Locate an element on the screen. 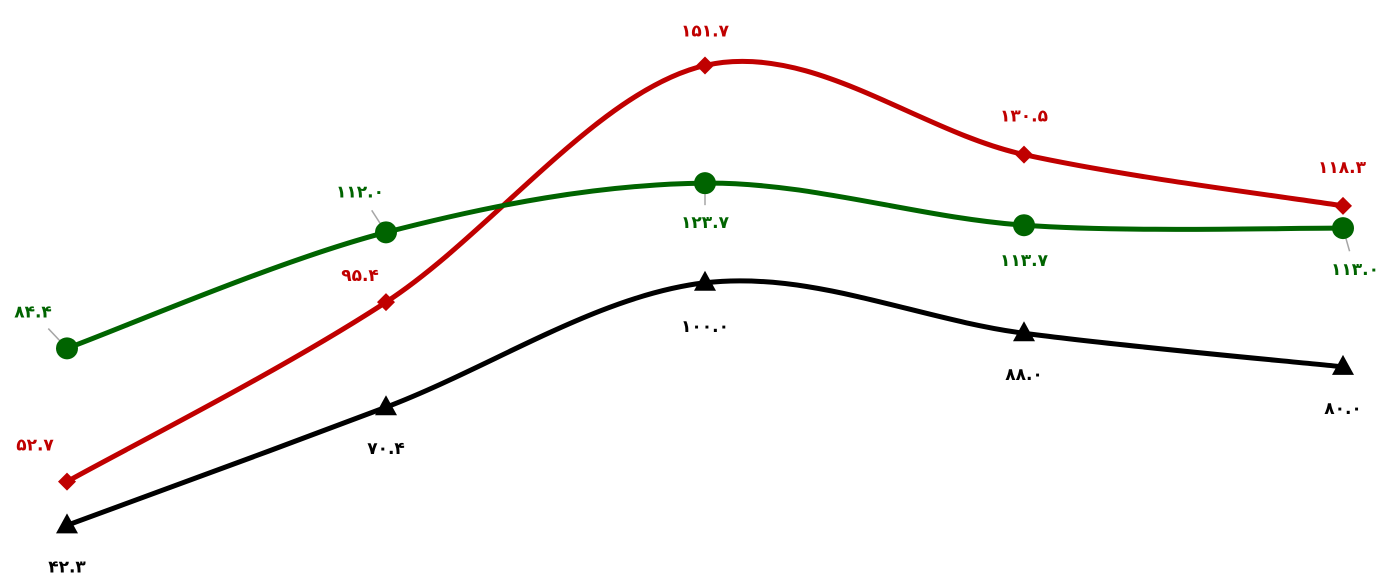 This screenshot has width=1389, height=583. data-label: ۸۰.۰ is located at coordinates (1343, 409).